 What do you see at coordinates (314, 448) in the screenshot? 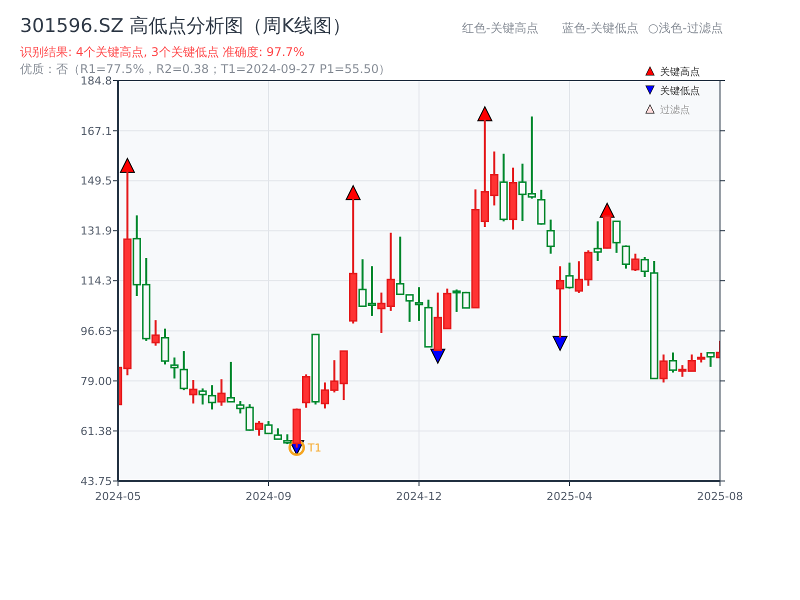
I see `series-label: T1` at bounding box center [314, 448].